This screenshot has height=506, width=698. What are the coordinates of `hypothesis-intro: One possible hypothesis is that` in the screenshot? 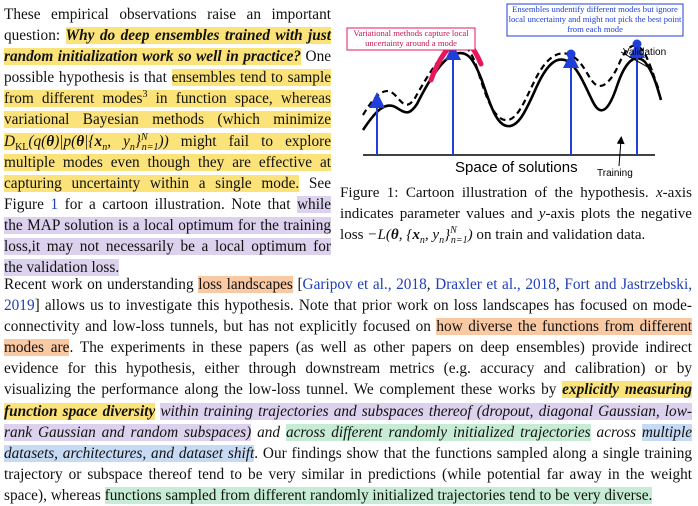 It's located at (168, 67).